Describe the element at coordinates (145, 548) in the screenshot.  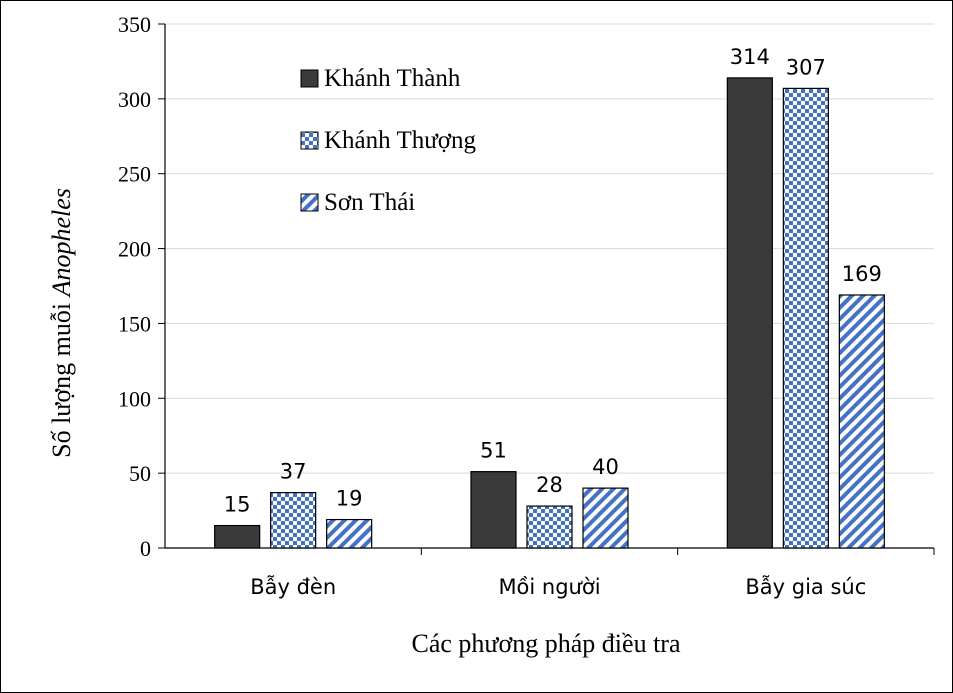
I see `y-tick-label: 0` at that location.